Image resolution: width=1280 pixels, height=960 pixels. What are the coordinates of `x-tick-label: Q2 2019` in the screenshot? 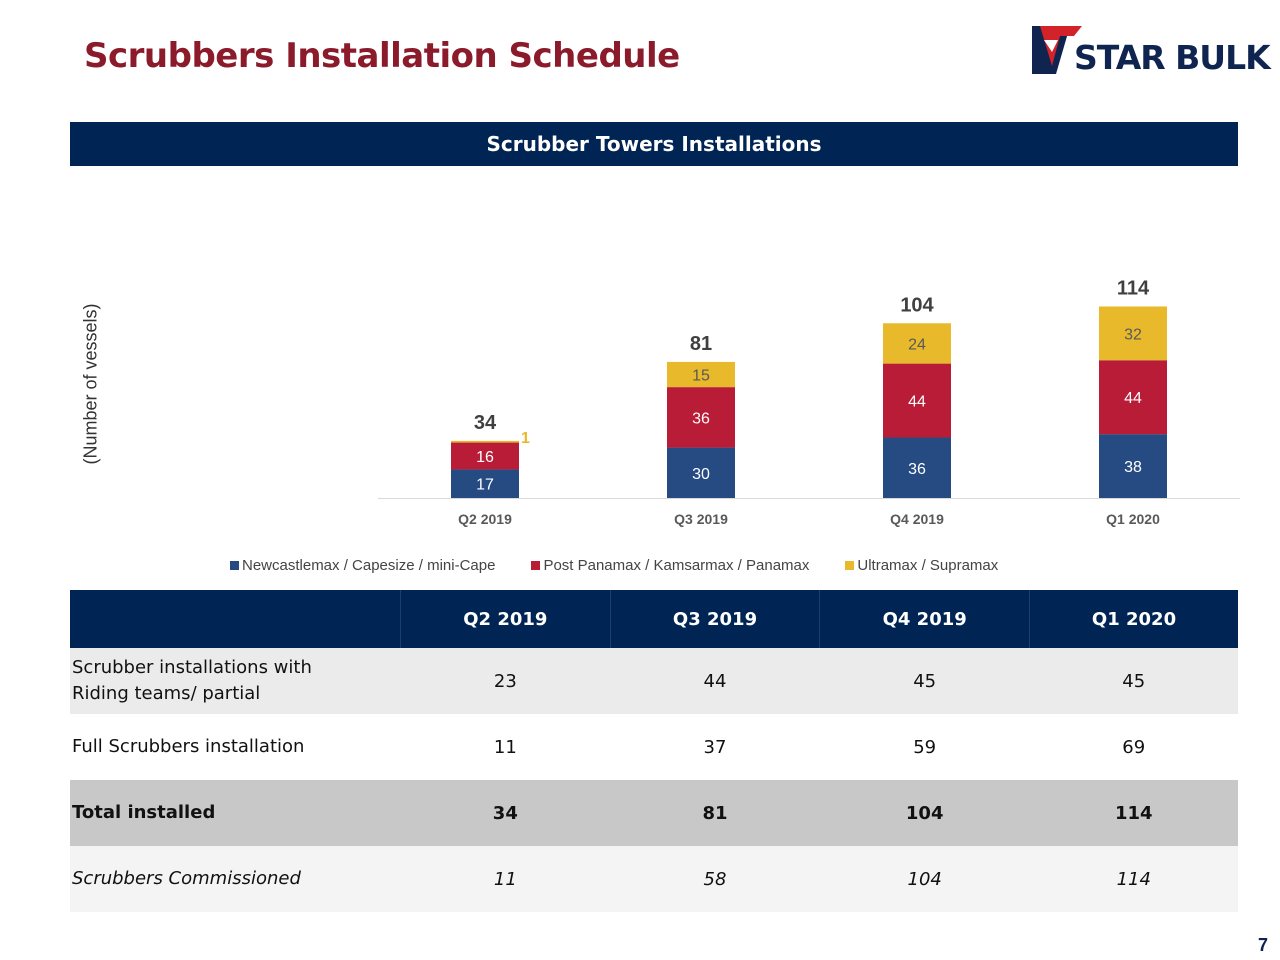 It's located at (485, 519).